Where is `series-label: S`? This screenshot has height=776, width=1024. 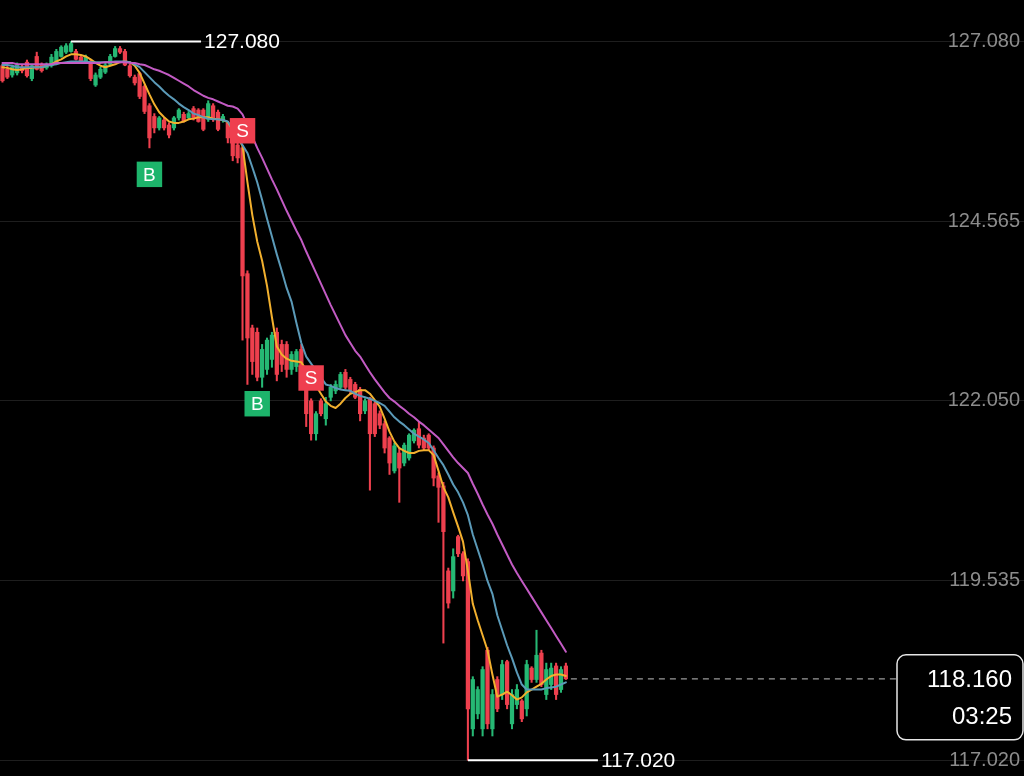 series-label: S is located at coordinates (242, 130).